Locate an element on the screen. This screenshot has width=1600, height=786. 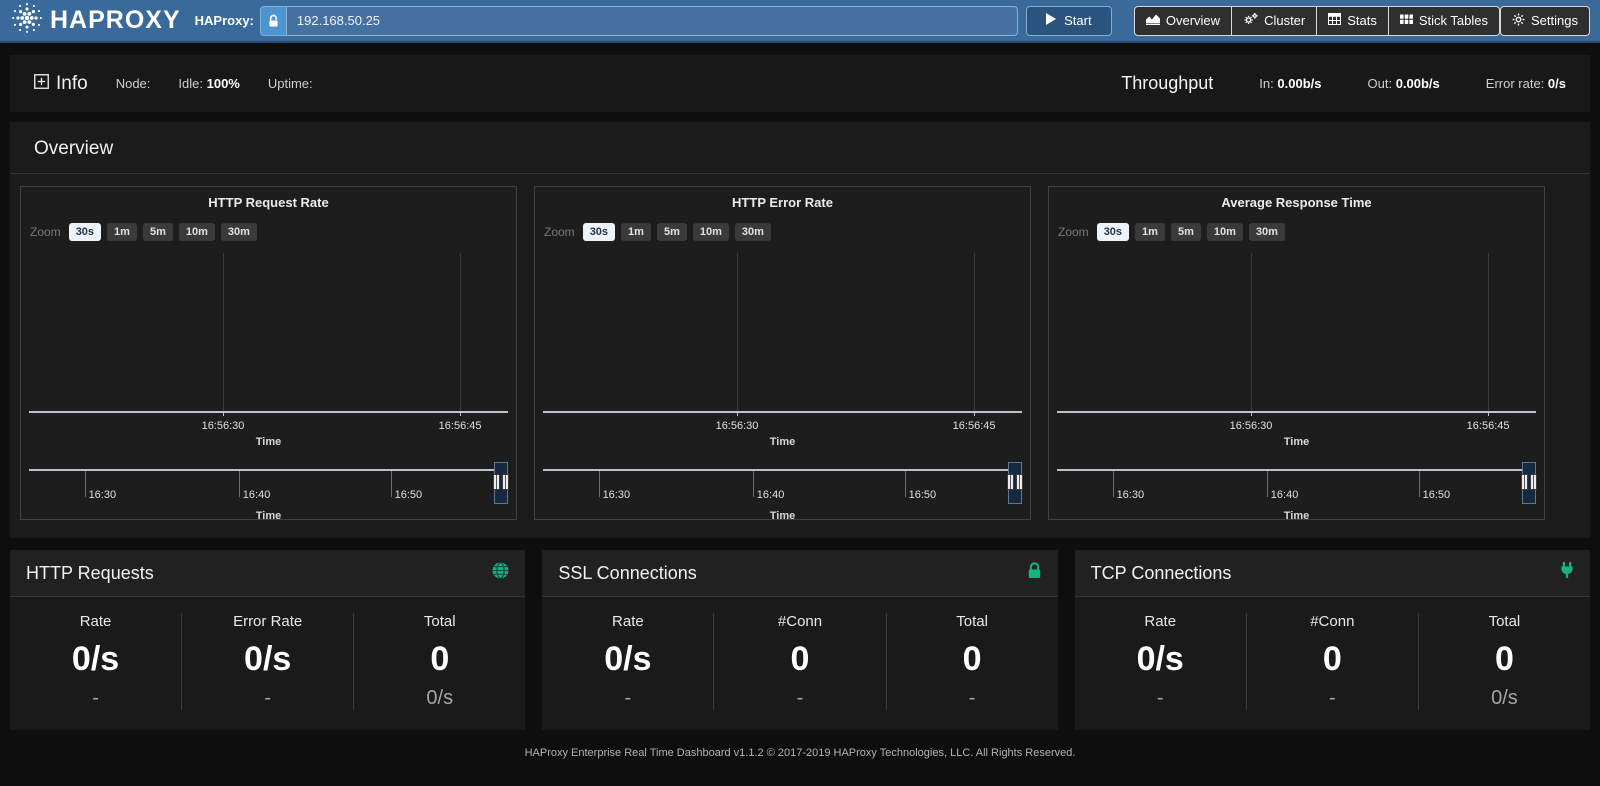
metric-value: 0/s is located at coordinates (1160, 659).